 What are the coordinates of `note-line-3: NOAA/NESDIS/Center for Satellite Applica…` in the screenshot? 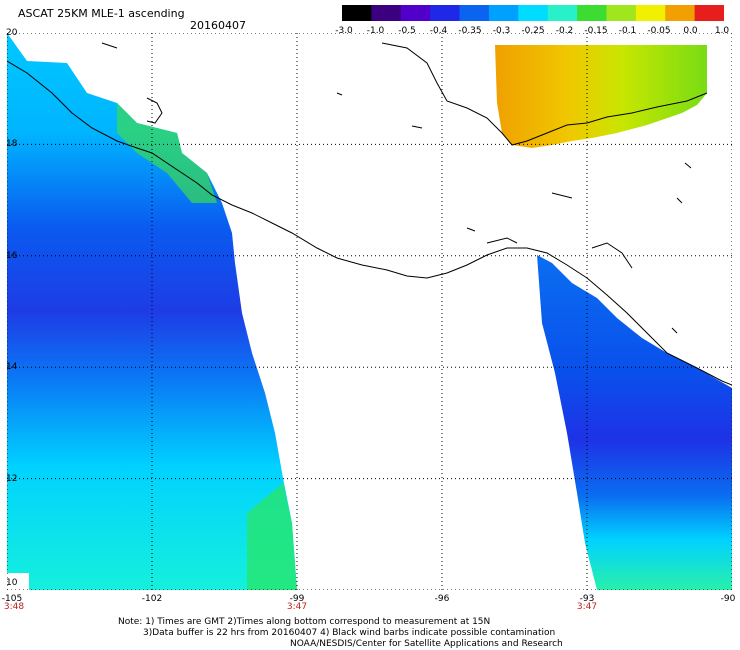 It's located at (426, 644).